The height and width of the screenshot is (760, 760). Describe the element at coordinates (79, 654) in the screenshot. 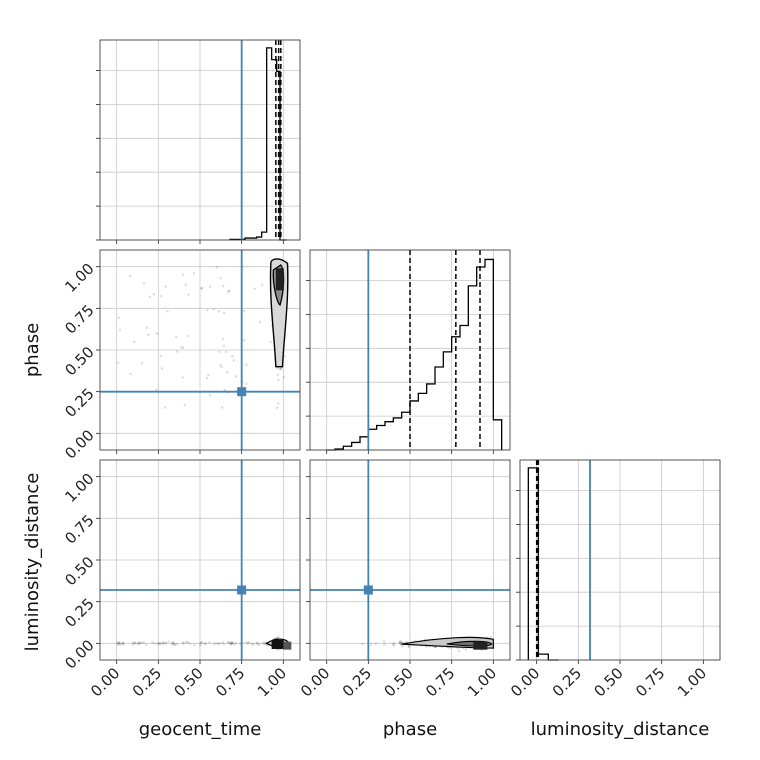

I see `scatter-geocent_time-luminosity_distance-yticklabel-0: 0.00` at that location.